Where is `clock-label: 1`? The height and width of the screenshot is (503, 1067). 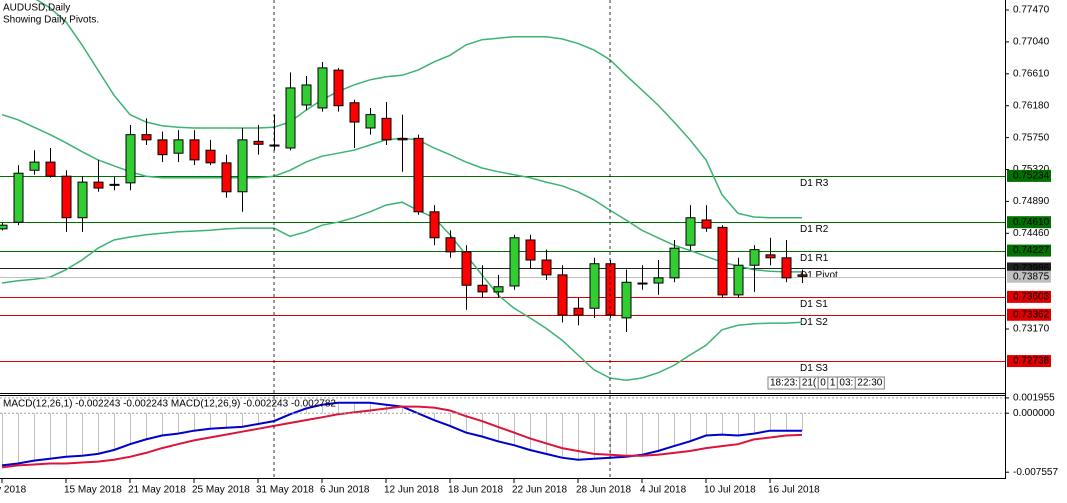
clock-label: 1 is located at coordinates (833, 383).